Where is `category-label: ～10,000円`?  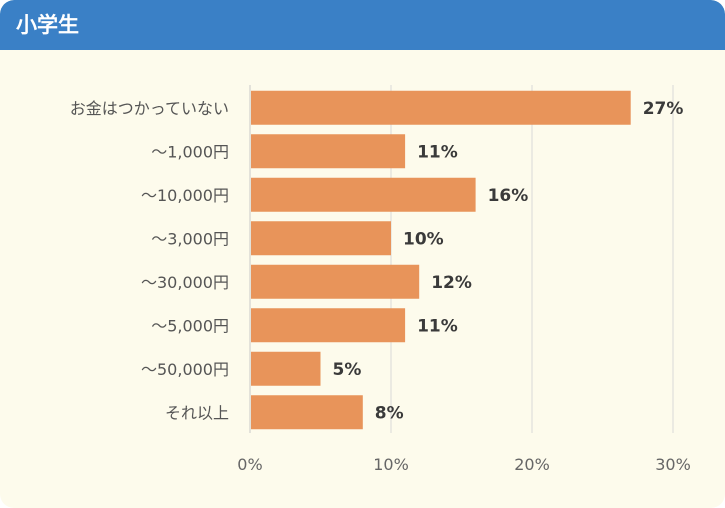
category-label: ～10,000円 is located at coordinates (185, 195).